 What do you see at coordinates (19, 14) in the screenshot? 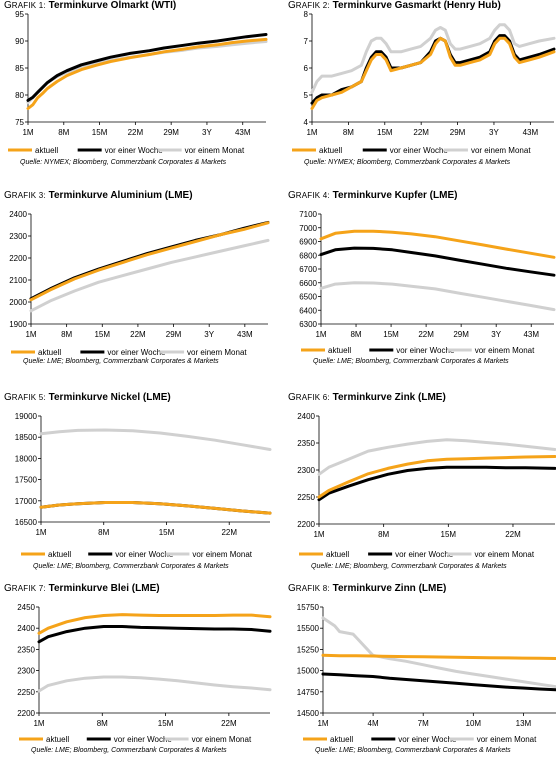
I see `y-tick-label: 95` at bounding box center [19, 14].